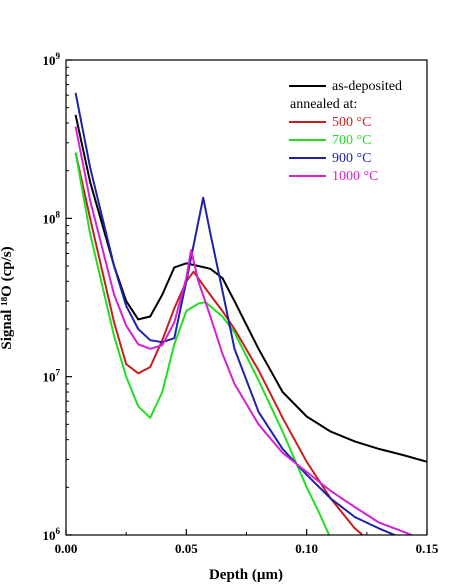 The width and height of the screenshot is (455, 585). I want to click on legend-label: 700 °C, so click(351, 140).